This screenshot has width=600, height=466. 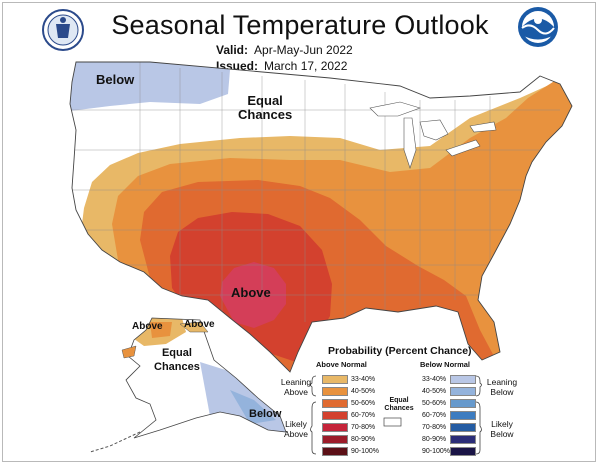 I want to click on noaa-logo-icon, so click(x=538, y=27).